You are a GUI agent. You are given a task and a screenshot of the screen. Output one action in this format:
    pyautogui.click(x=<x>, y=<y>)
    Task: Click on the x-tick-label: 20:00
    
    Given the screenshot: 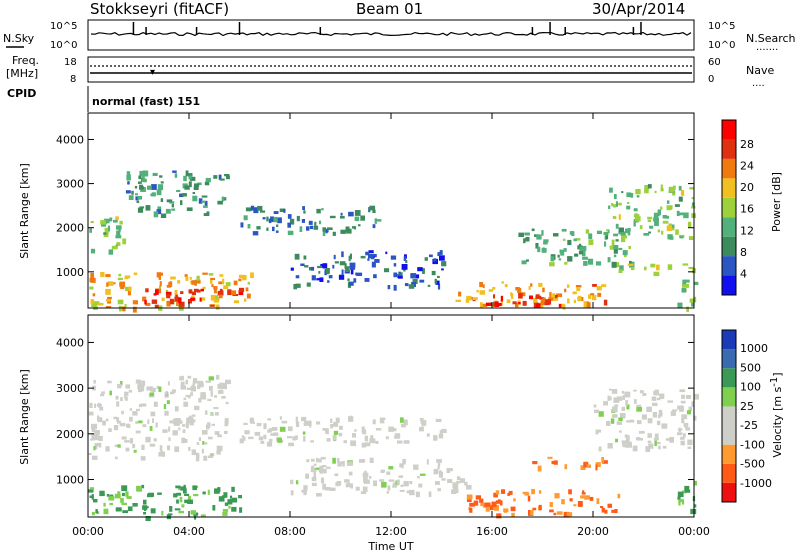 What is the action you would take?
    pyautogui.click(x=593, y=531)
    